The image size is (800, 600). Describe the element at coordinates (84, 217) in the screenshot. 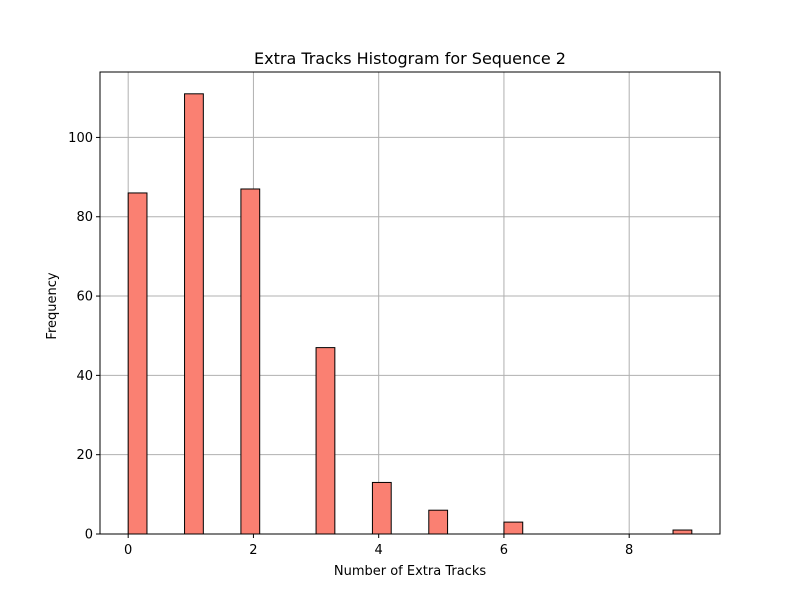

I see `y-tick-label: 80` at that location.